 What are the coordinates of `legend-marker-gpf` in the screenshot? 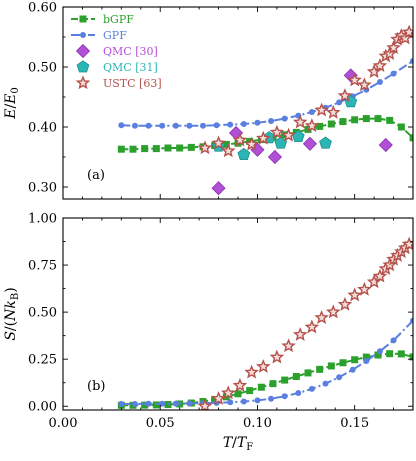 It's located at (83, 35).